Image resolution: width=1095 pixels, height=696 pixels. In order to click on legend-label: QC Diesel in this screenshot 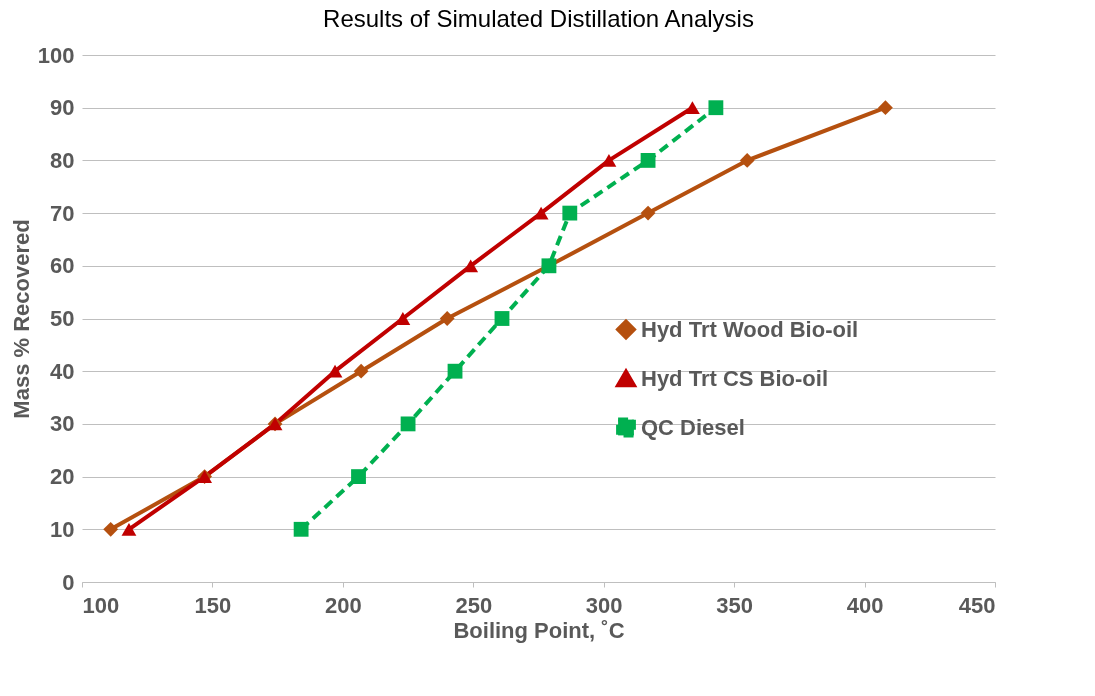, I will do `click(693, 427)`.